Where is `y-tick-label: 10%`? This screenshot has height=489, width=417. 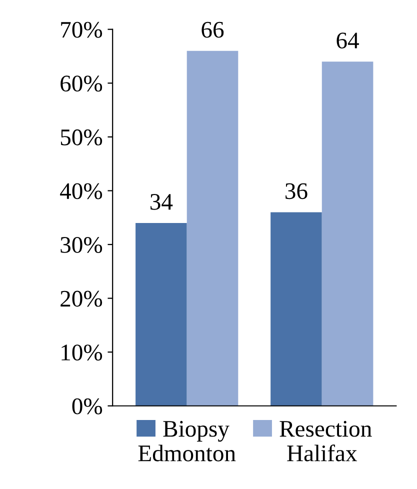 y-tick-label: 10% is located at coordinates (82, 352).